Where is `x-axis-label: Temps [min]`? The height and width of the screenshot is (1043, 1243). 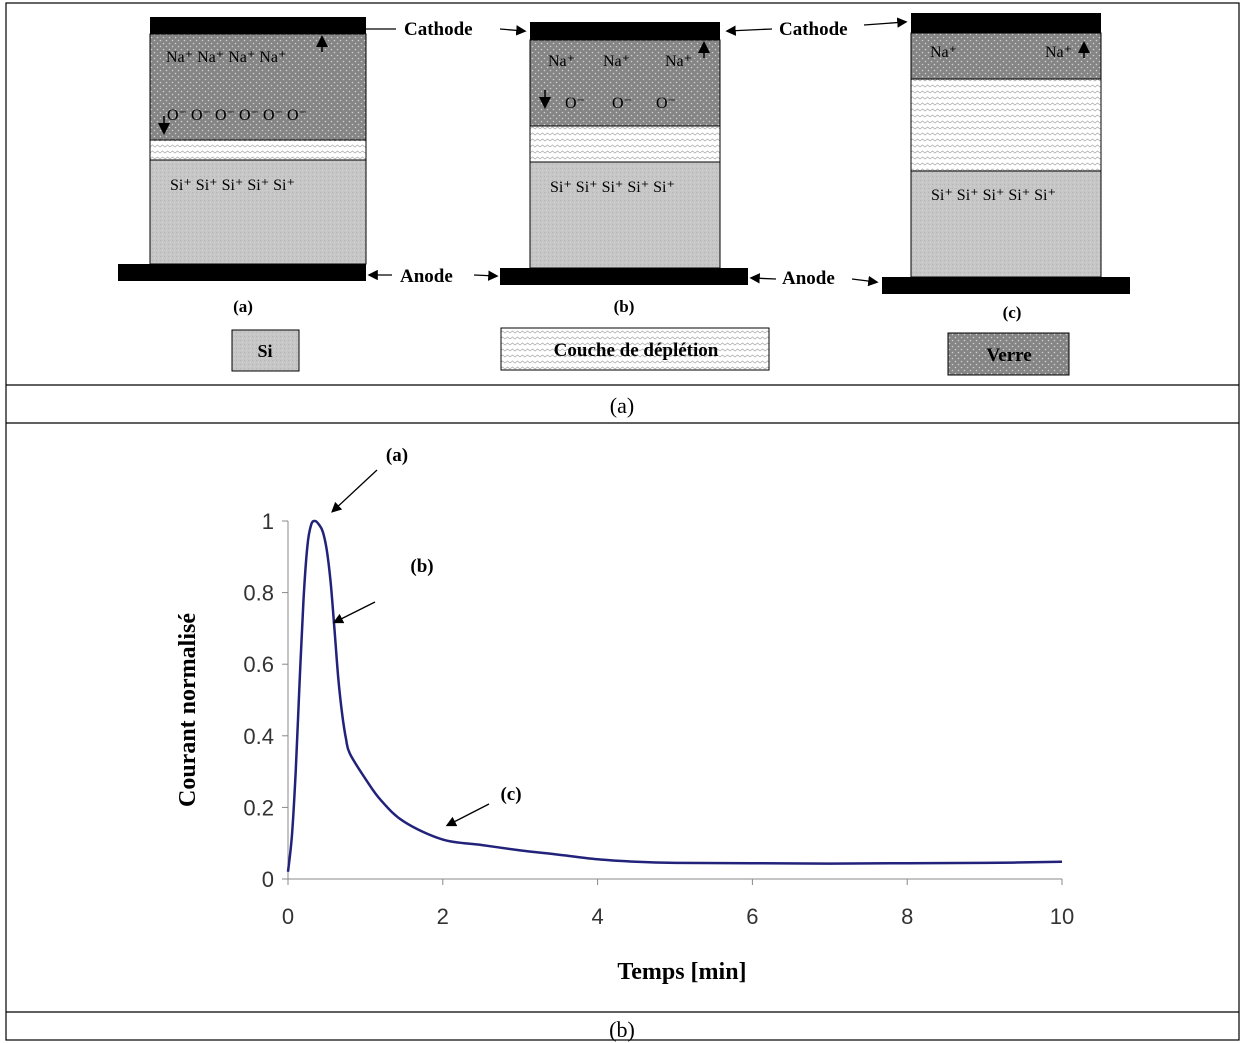
x-axis-label: Temps [min] is located at coordinates (681, 972).